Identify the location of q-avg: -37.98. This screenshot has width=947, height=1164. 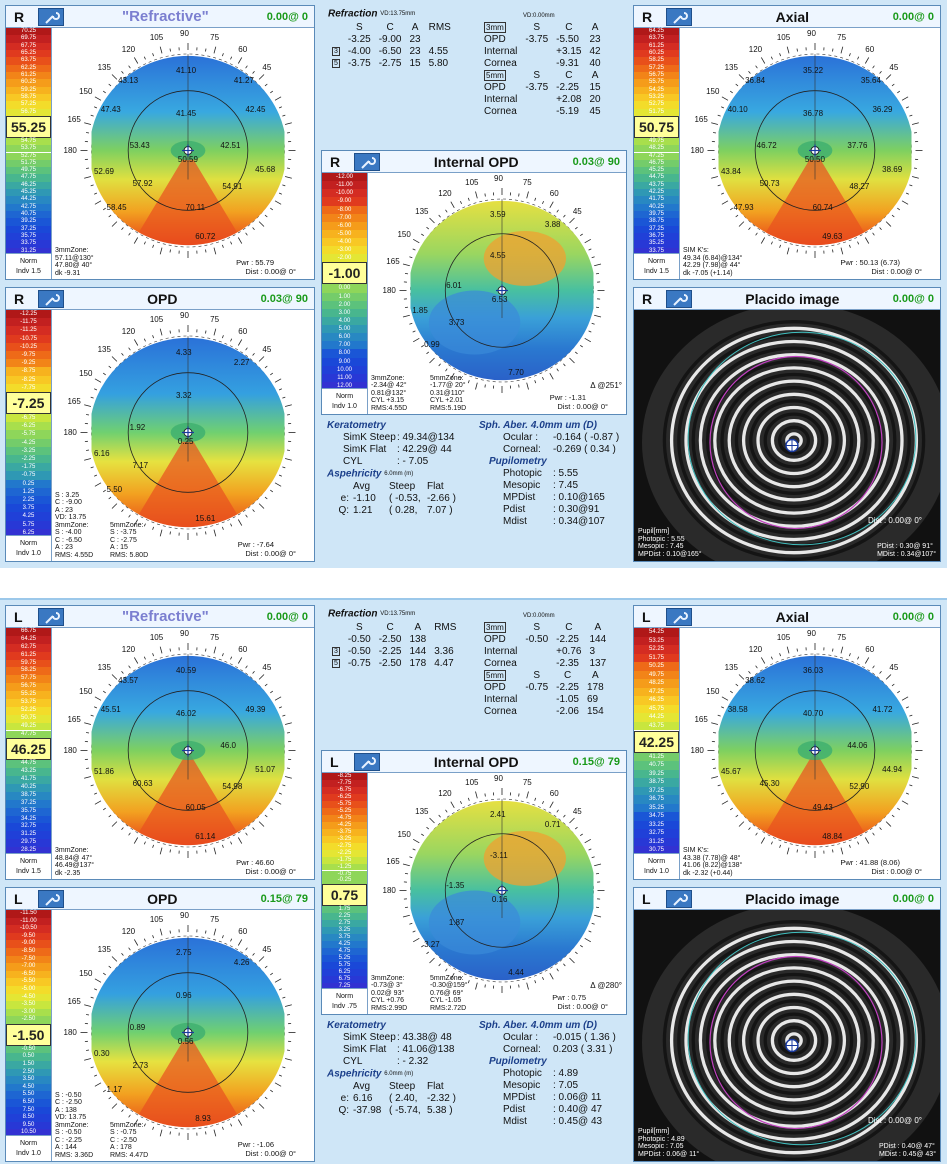
(367, 1110).